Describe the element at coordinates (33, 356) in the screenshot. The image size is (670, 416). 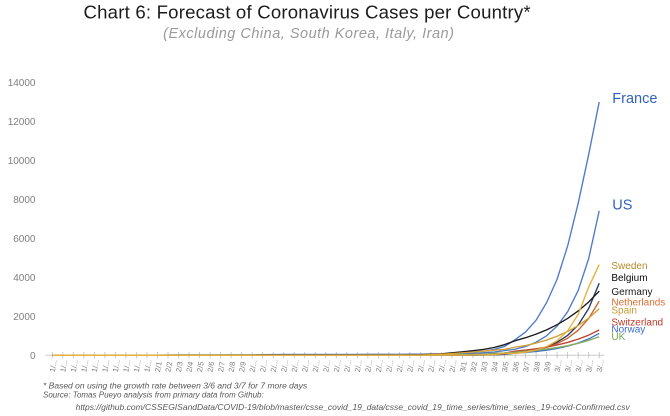
I see `svg-text: 0` at that location.